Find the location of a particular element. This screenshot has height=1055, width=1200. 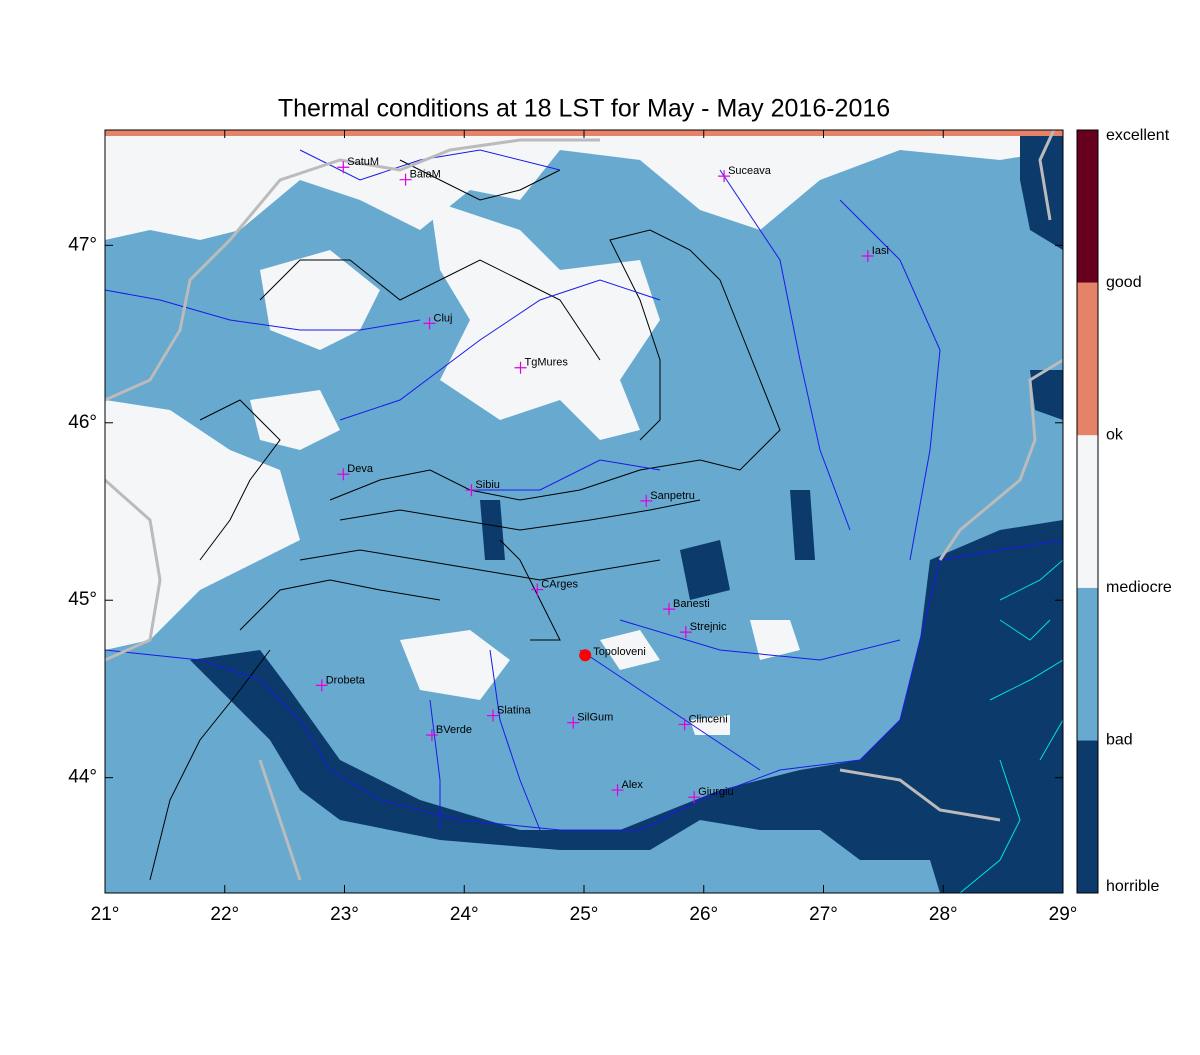

city-label: BaiaM is located at coordinates (425, 175).